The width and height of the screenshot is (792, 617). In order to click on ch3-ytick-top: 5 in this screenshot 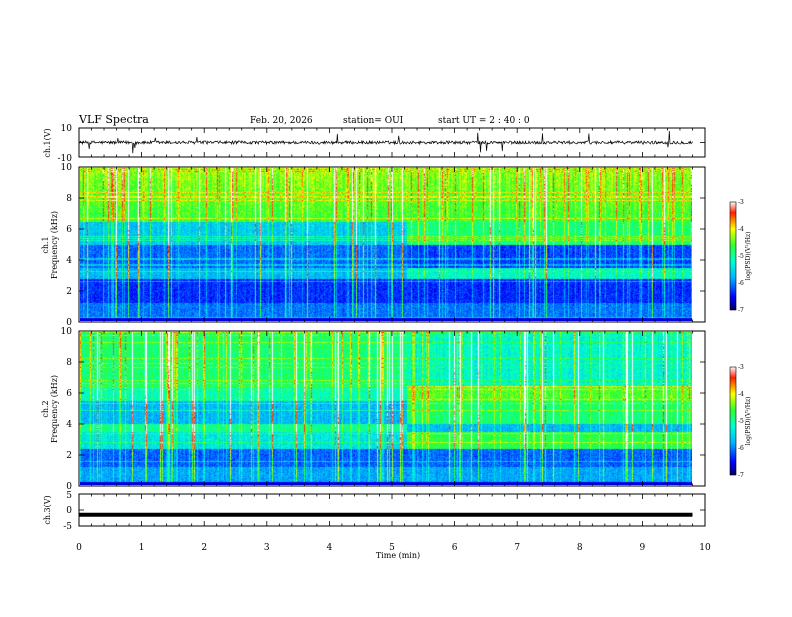, I will do `click(69, 496)`.